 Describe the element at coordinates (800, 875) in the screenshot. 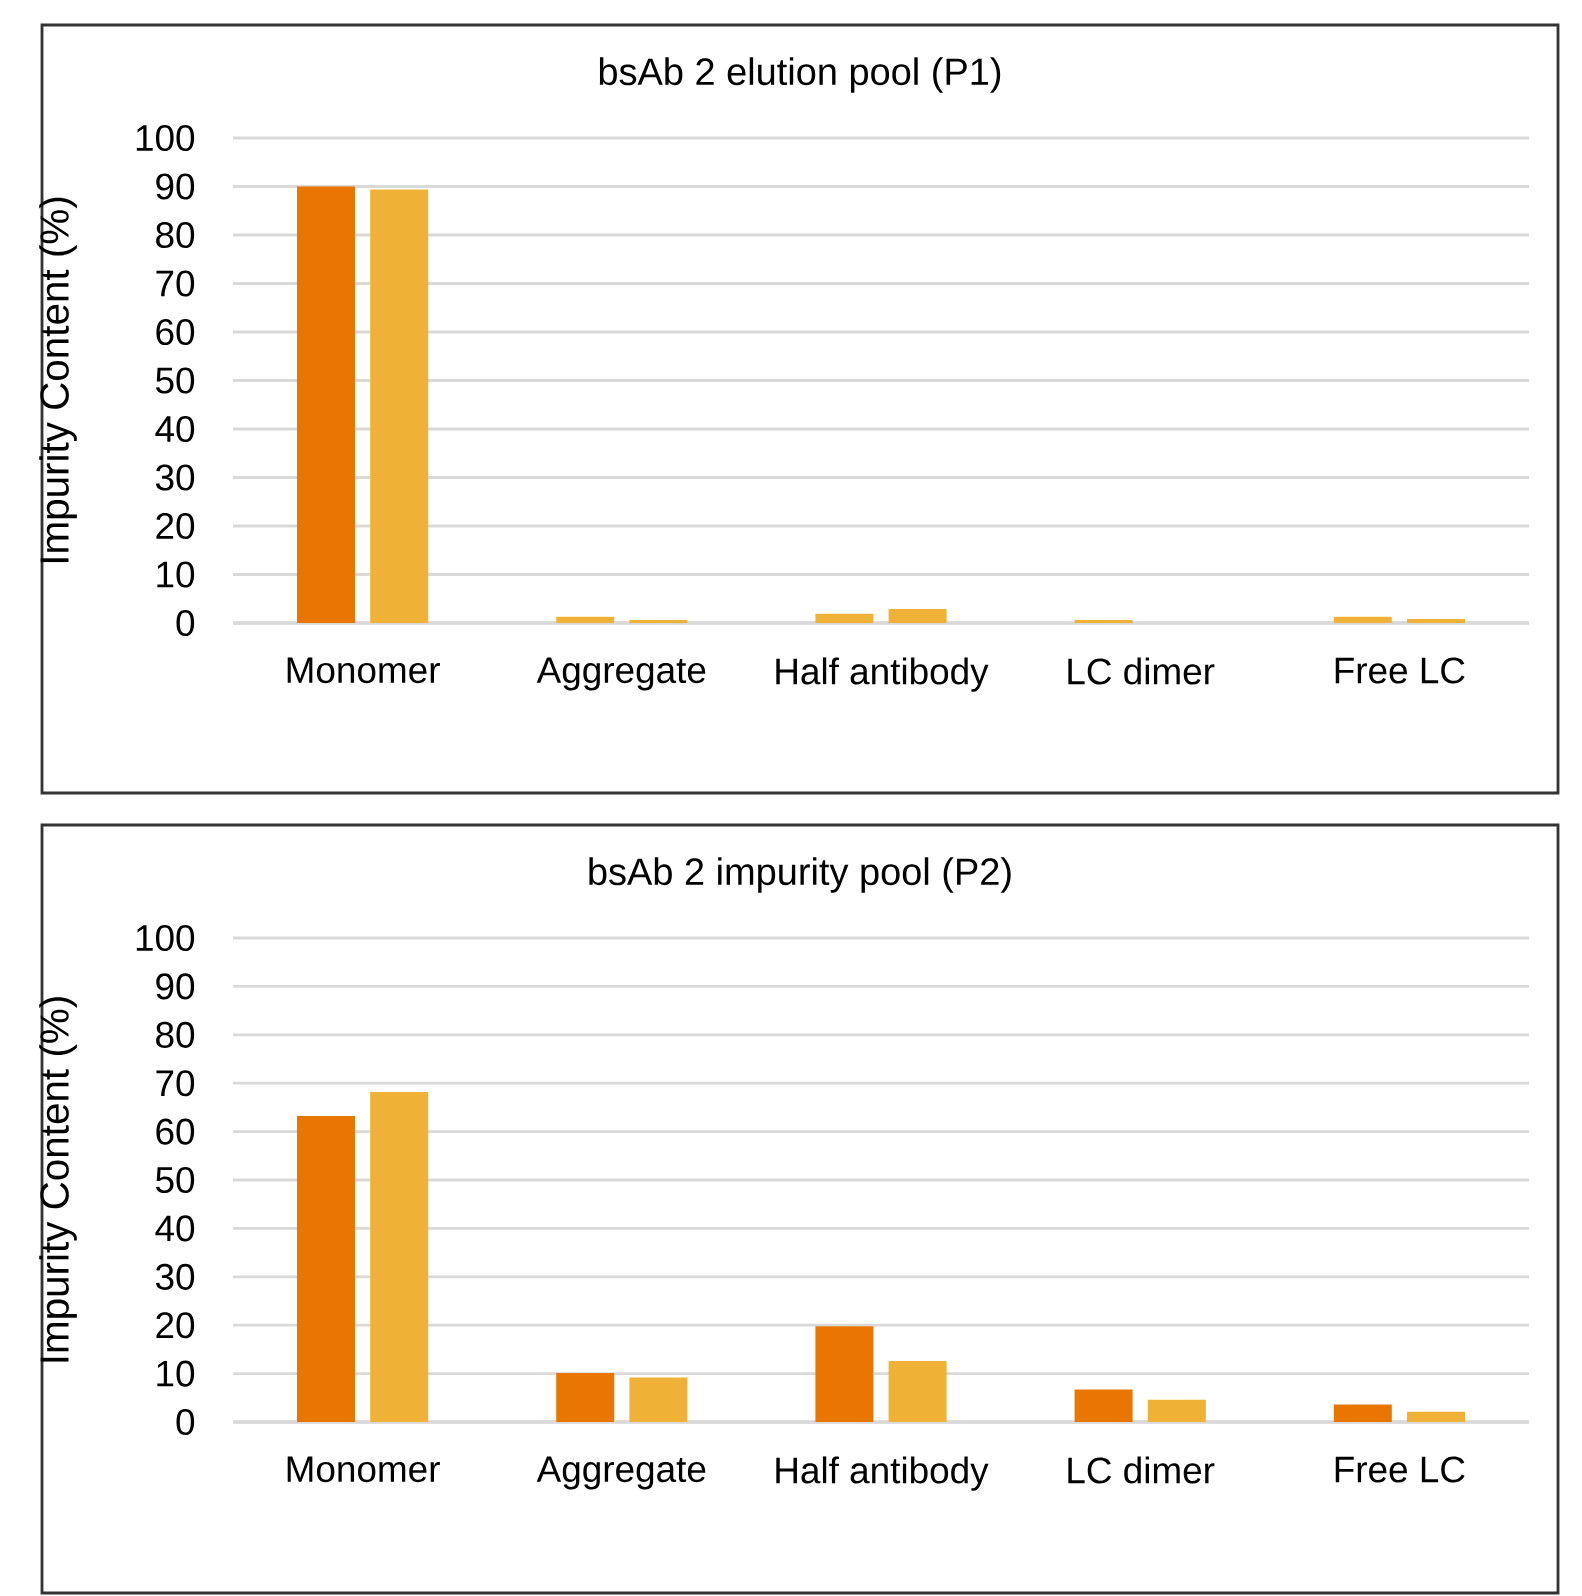

I see `chart-title: bsAb 2 impurity pool (P2)` at that location.